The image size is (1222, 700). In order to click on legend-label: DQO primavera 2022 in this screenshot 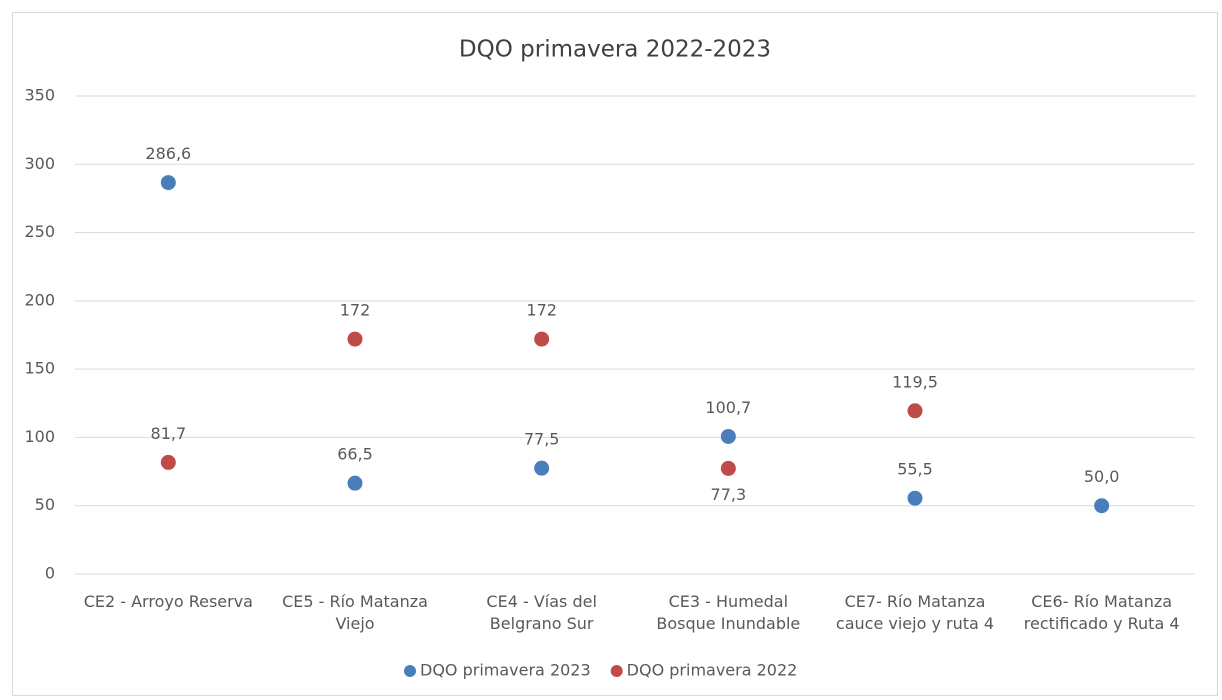, I will do `click(712, 670)`.